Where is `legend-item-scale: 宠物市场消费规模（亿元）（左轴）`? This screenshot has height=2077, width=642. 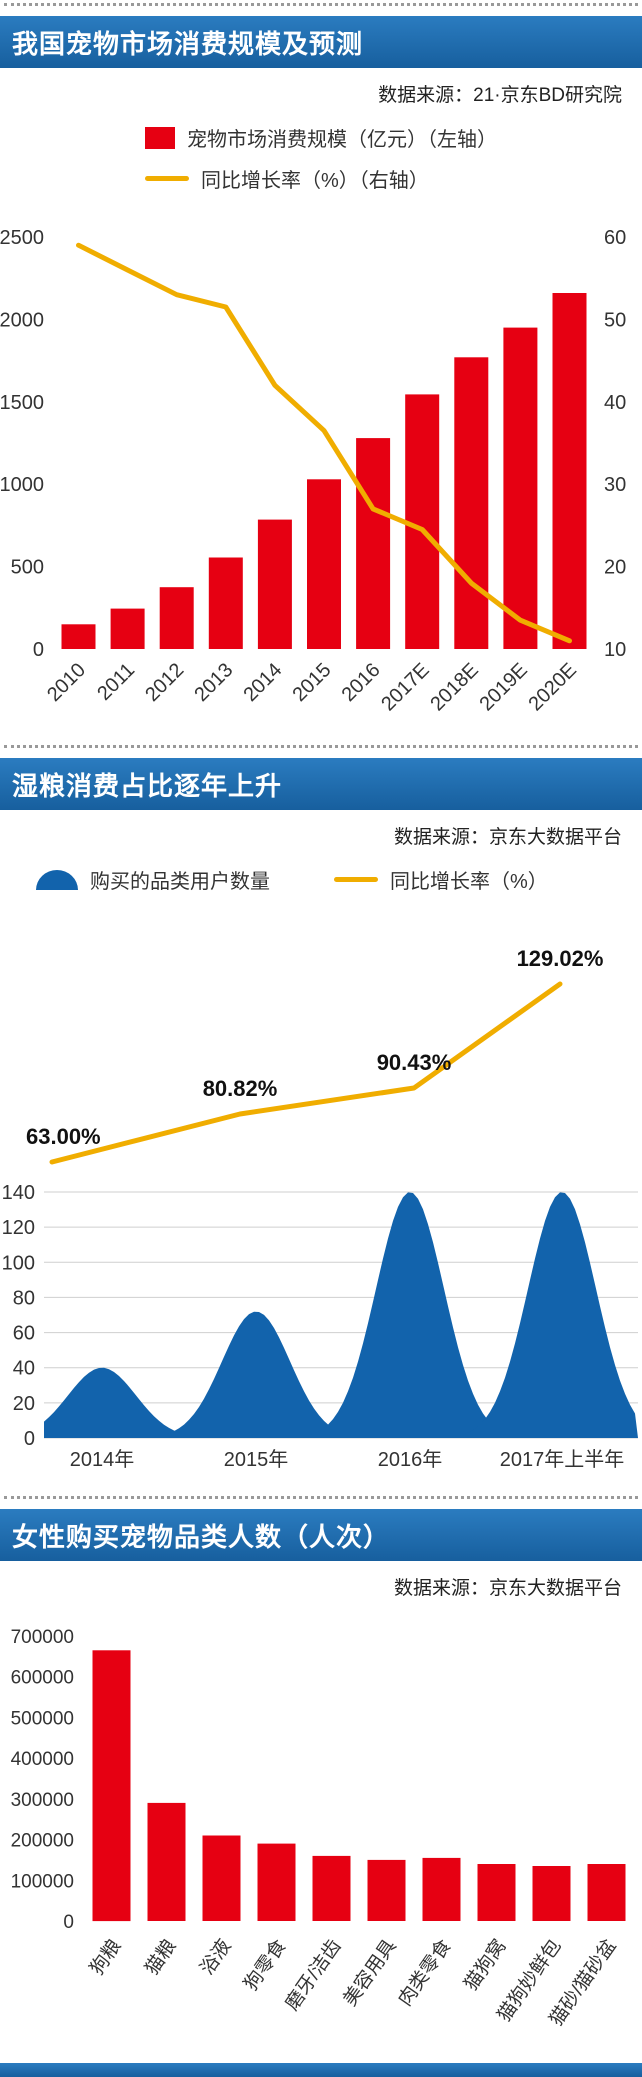 legend-item-scale: 宠物市场消费规模（亿元）（左轴） is located at coordinates (321, 137).